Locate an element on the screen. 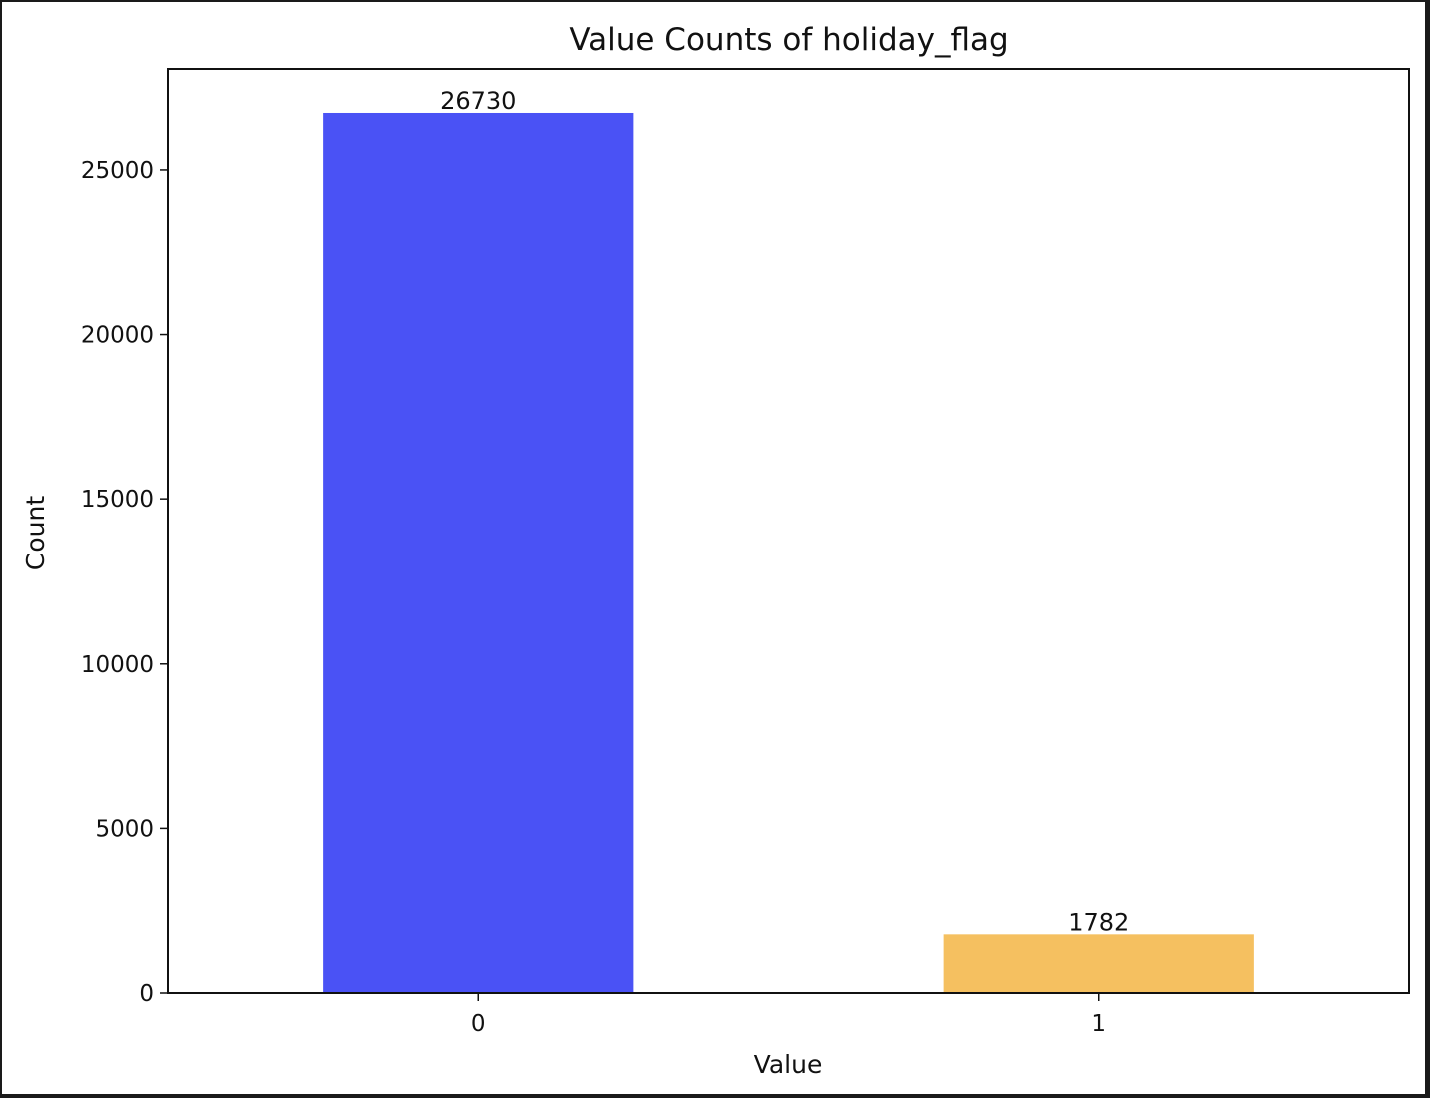 The width and height of the screenshot is (1430, 1100). data-label-1: 1782 is located at coordinates (1098, 922).